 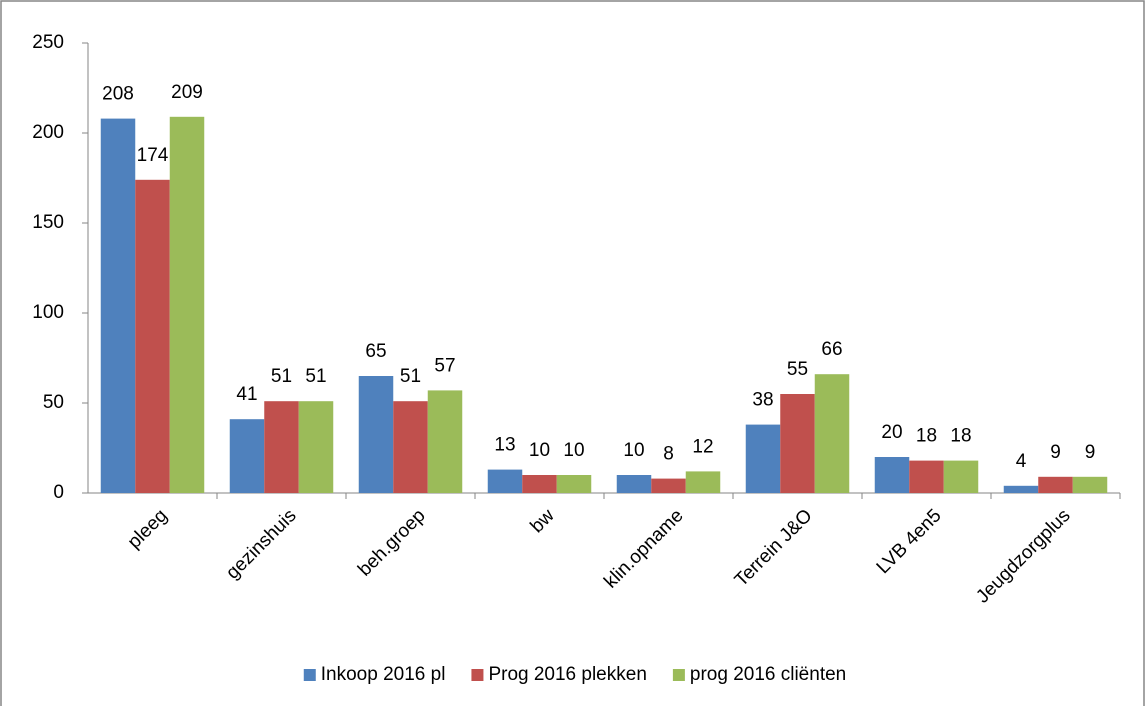 I want to click on data-label: 12, so click(x=702, y=446).